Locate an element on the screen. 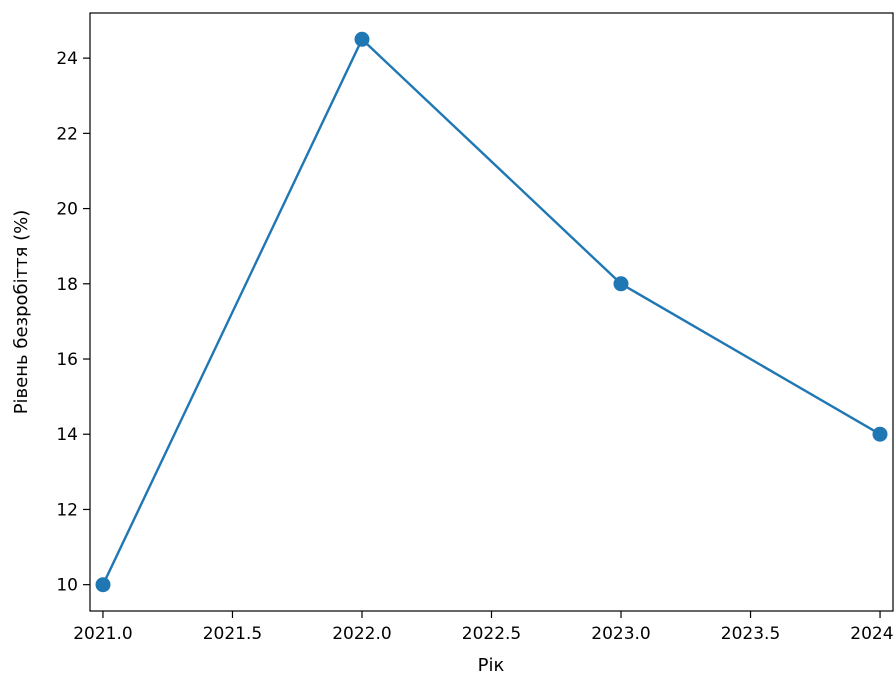  x-tick-label: 2021.0 is located at coordinates (102, 634).